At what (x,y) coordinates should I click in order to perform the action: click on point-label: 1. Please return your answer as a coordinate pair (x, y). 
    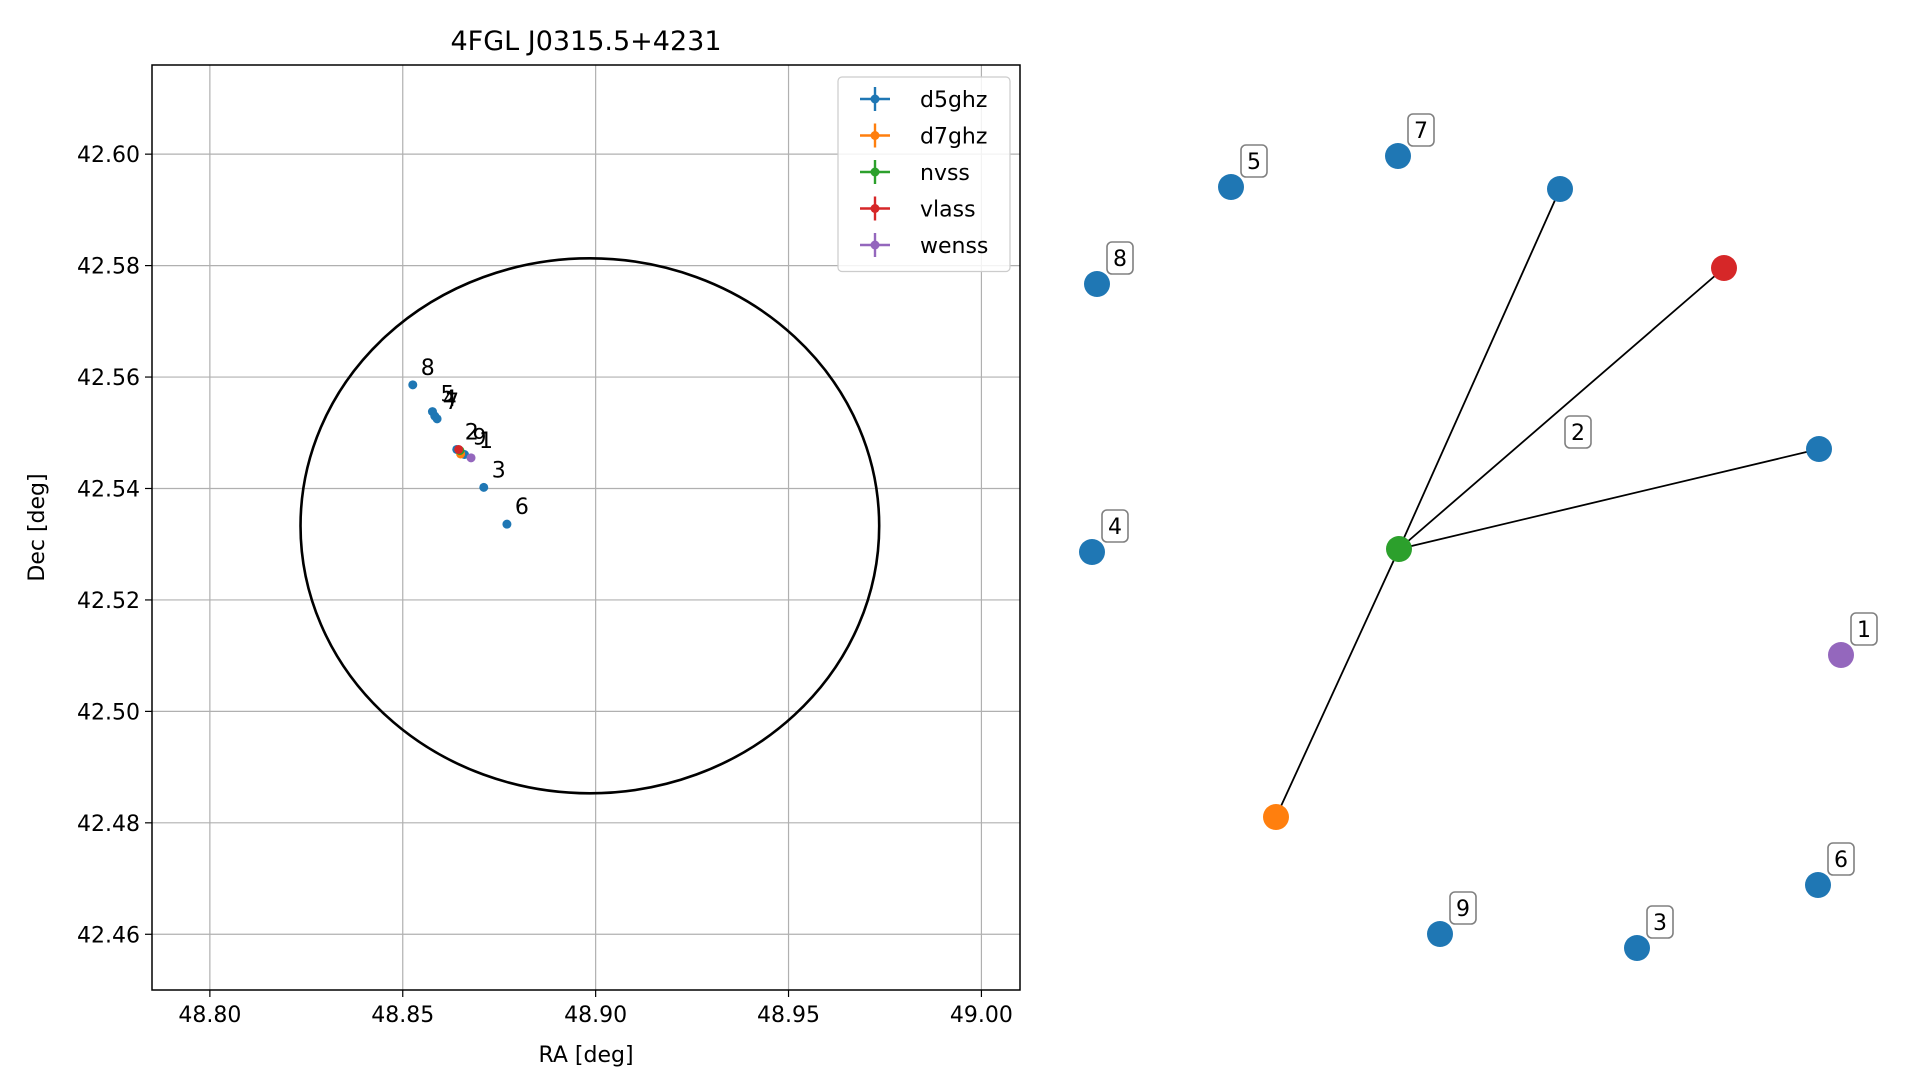
    Looking at the image, I should click on (486, 441).